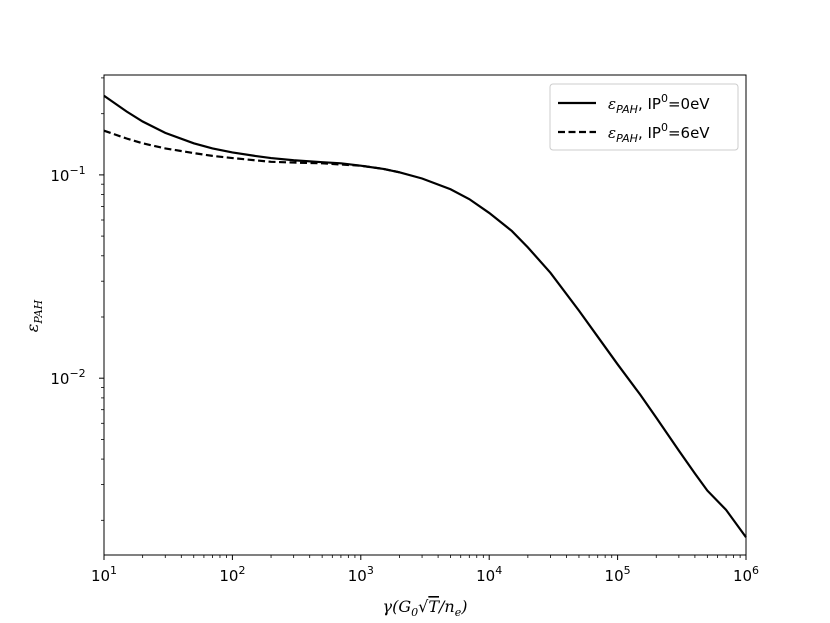 This screenshot has width=830, height=623. Describe the element at coordinates (659, 104) in the screenshot. I see `legend-label-0: εPAH, IP0=0eV` at that location.